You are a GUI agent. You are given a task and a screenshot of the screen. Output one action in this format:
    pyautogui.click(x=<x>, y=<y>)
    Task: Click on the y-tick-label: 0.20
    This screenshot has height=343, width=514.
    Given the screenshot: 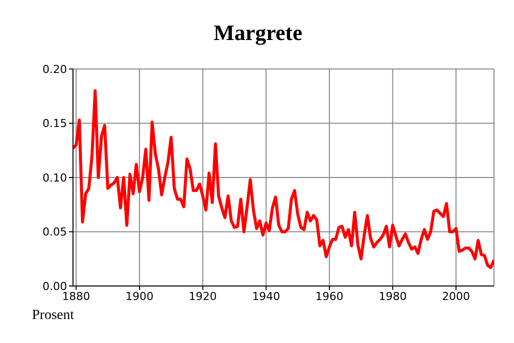 What is the action you would take?
    pyautogui.click(x=54, y=69)
    